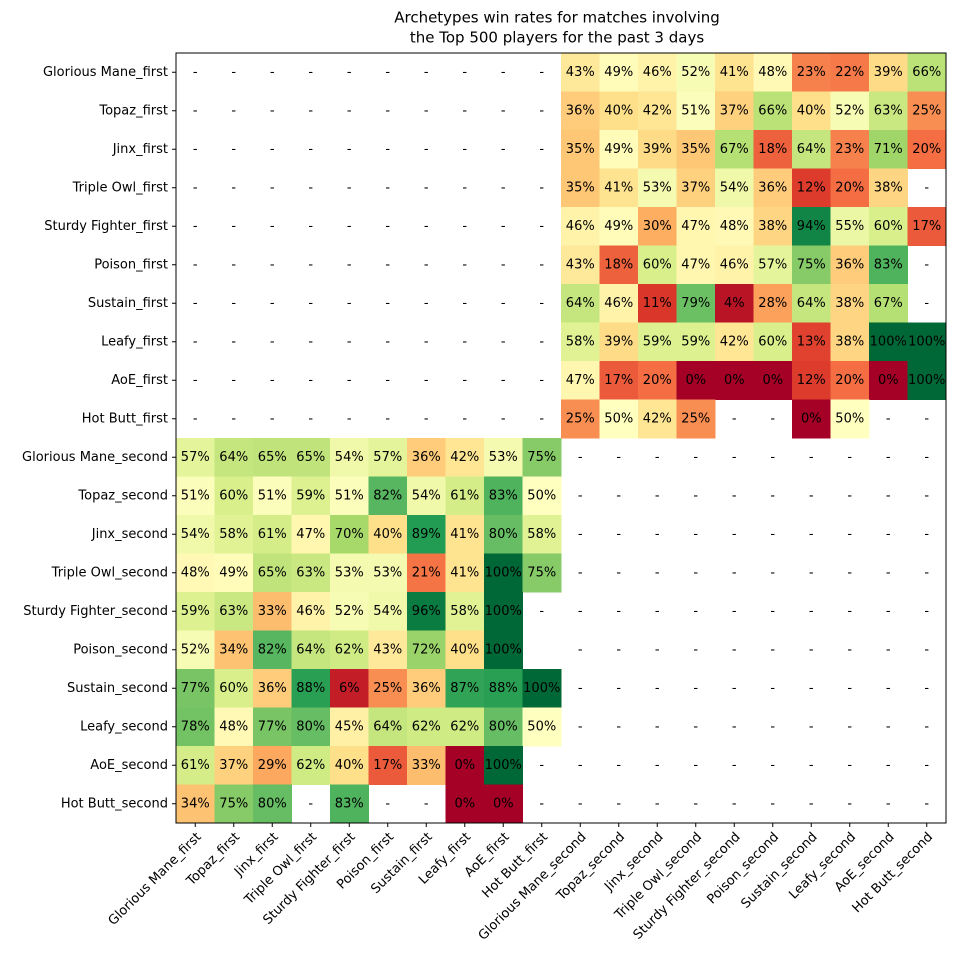 Image resolution: width=955 pixels, height=962 pixels. I want to click on cell-label: 48%, so click(195, 572).